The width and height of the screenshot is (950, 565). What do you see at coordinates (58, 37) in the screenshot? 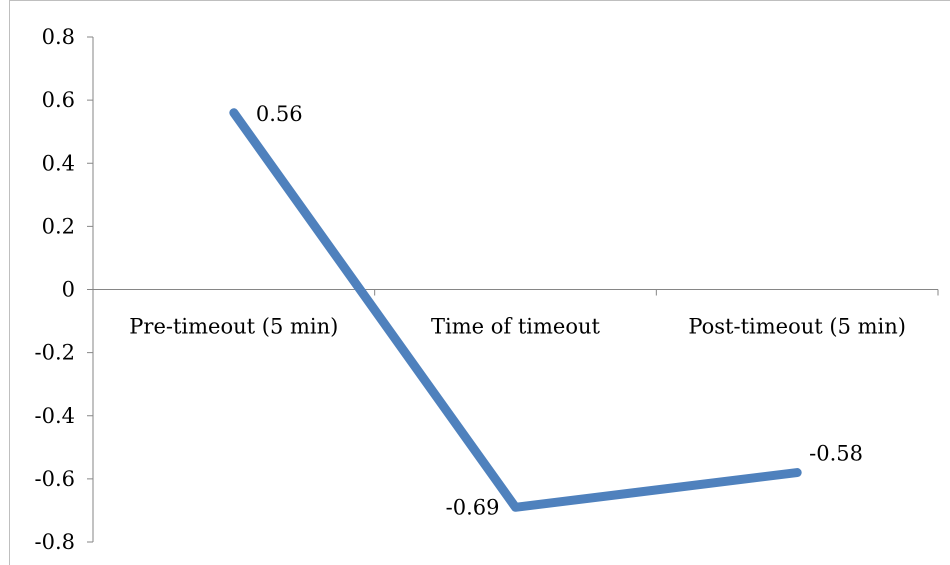
I see `y-tick-label: 0.8` at bounding box center [58, 37].